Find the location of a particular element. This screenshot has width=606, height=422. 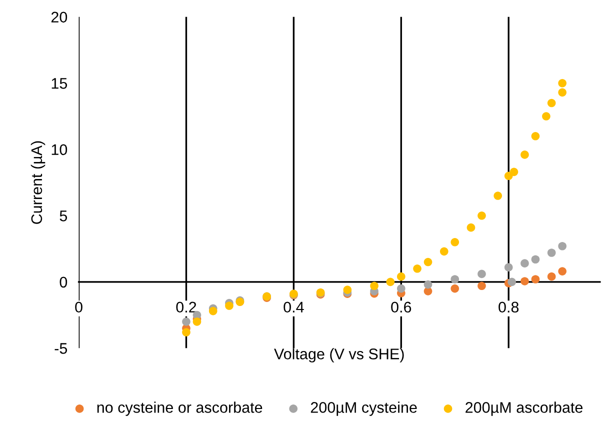

x-tick-label: 0.2 is located at coordinates (186, 307).